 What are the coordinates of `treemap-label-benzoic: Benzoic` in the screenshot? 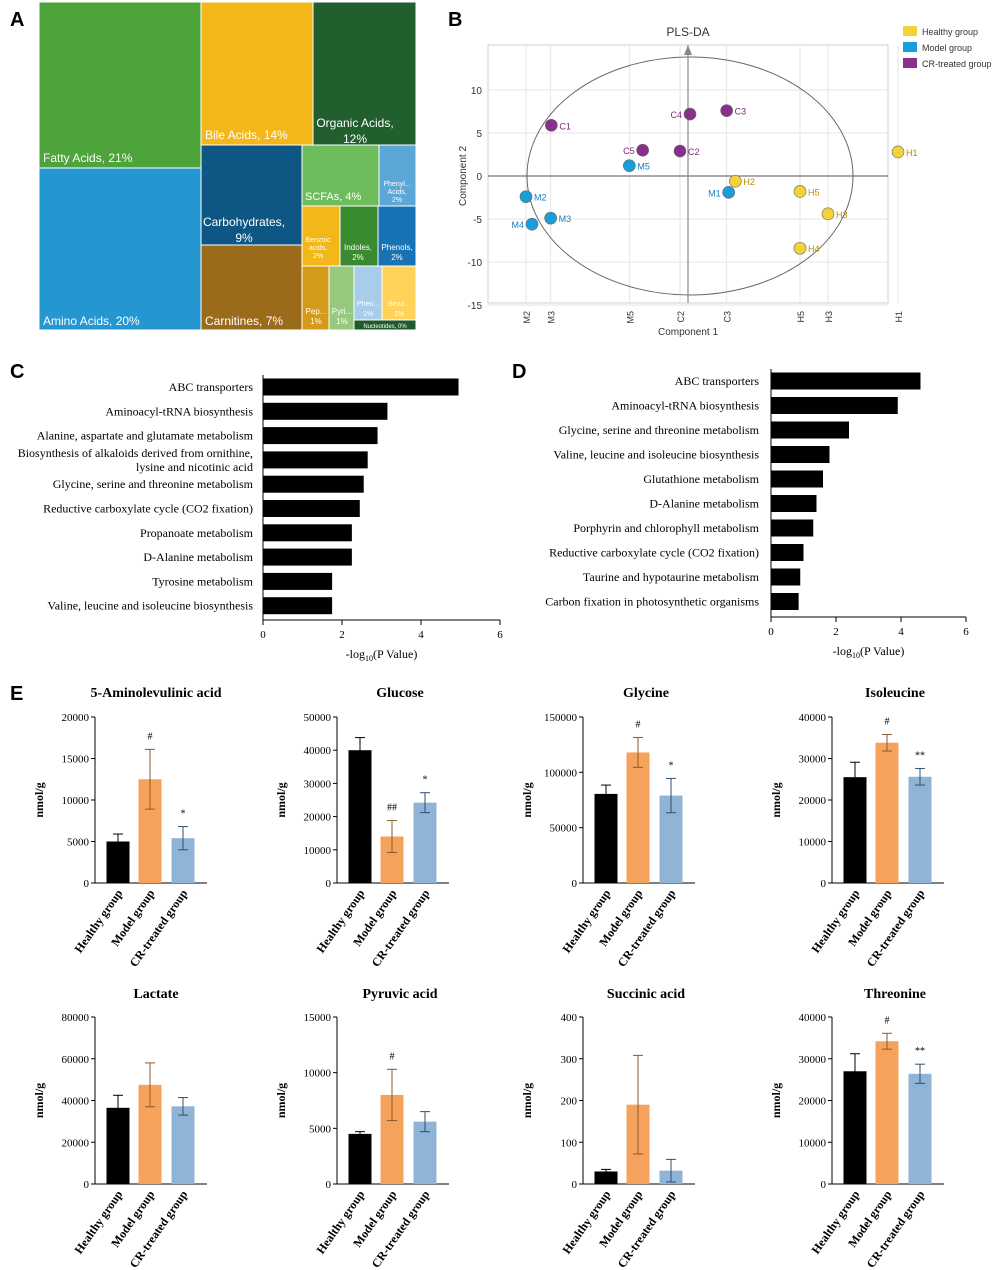 It's located at (318, 240).